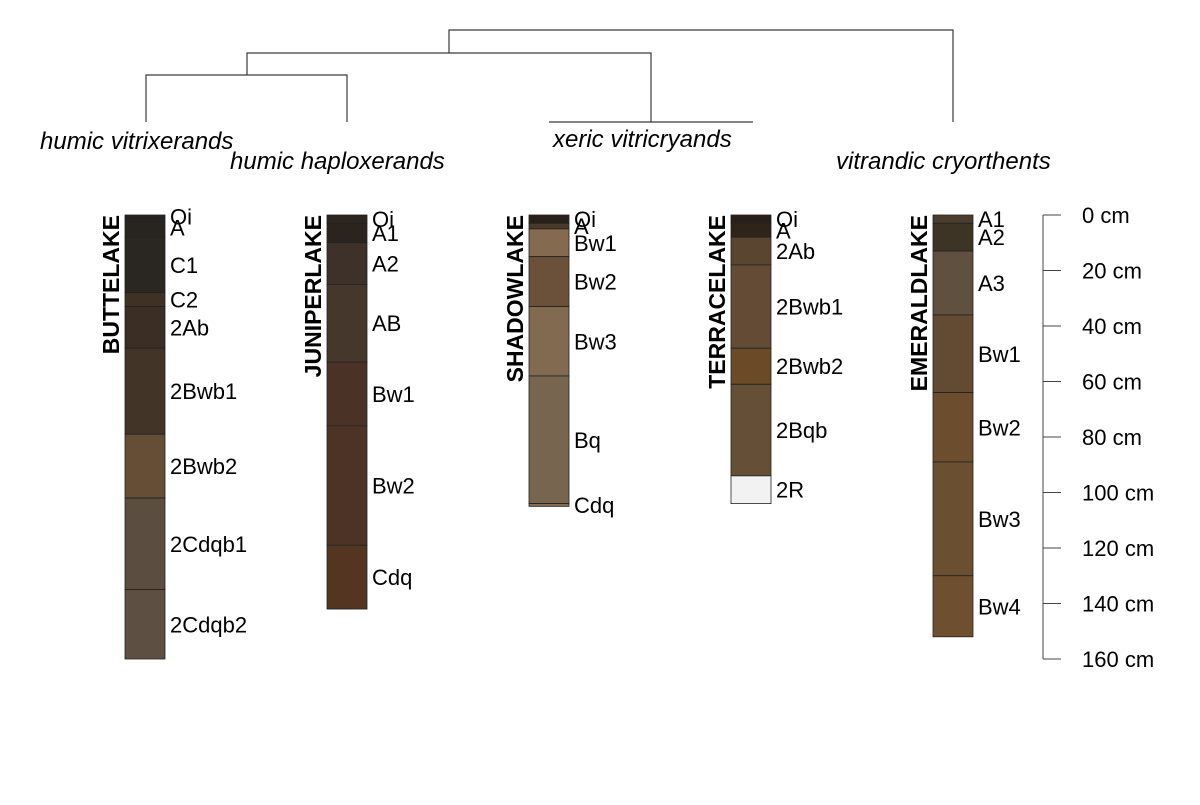 The height and width of the screenshot is (805, 1200). Describe the element at coordinates (208, 544) in the screenshot. I see `horizon-label: 2Cdqb1` at that location.